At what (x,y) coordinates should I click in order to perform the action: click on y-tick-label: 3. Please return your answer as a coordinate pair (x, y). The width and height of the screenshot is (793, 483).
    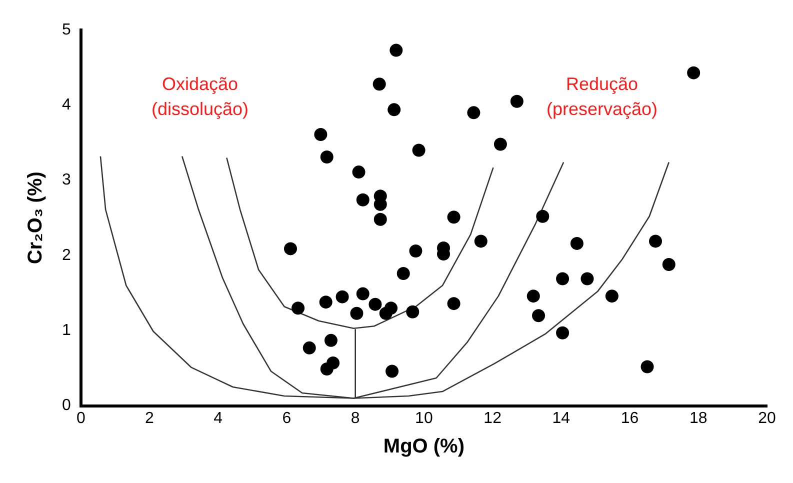
    Looking at the image, I should click on (66, 180).